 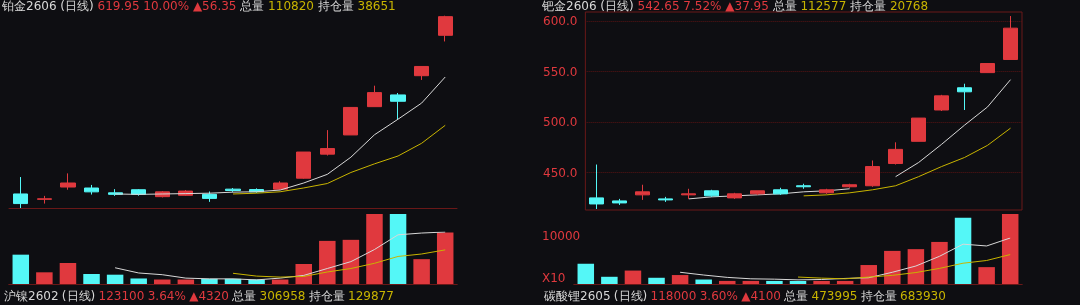 I want to click on text: X10, so click(x=554, y=278).